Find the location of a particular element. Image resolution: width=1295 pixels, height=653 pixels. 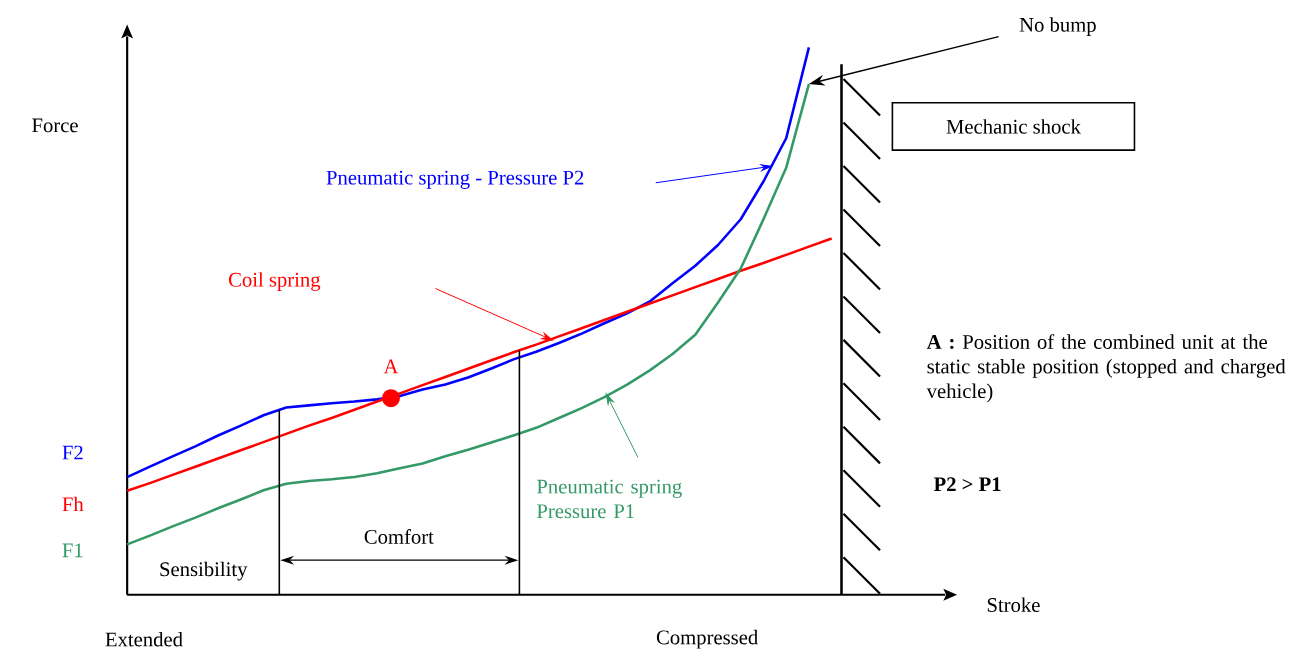

text: Pneumatic spring - Pressure P2 is located at coordinates (455, 179).